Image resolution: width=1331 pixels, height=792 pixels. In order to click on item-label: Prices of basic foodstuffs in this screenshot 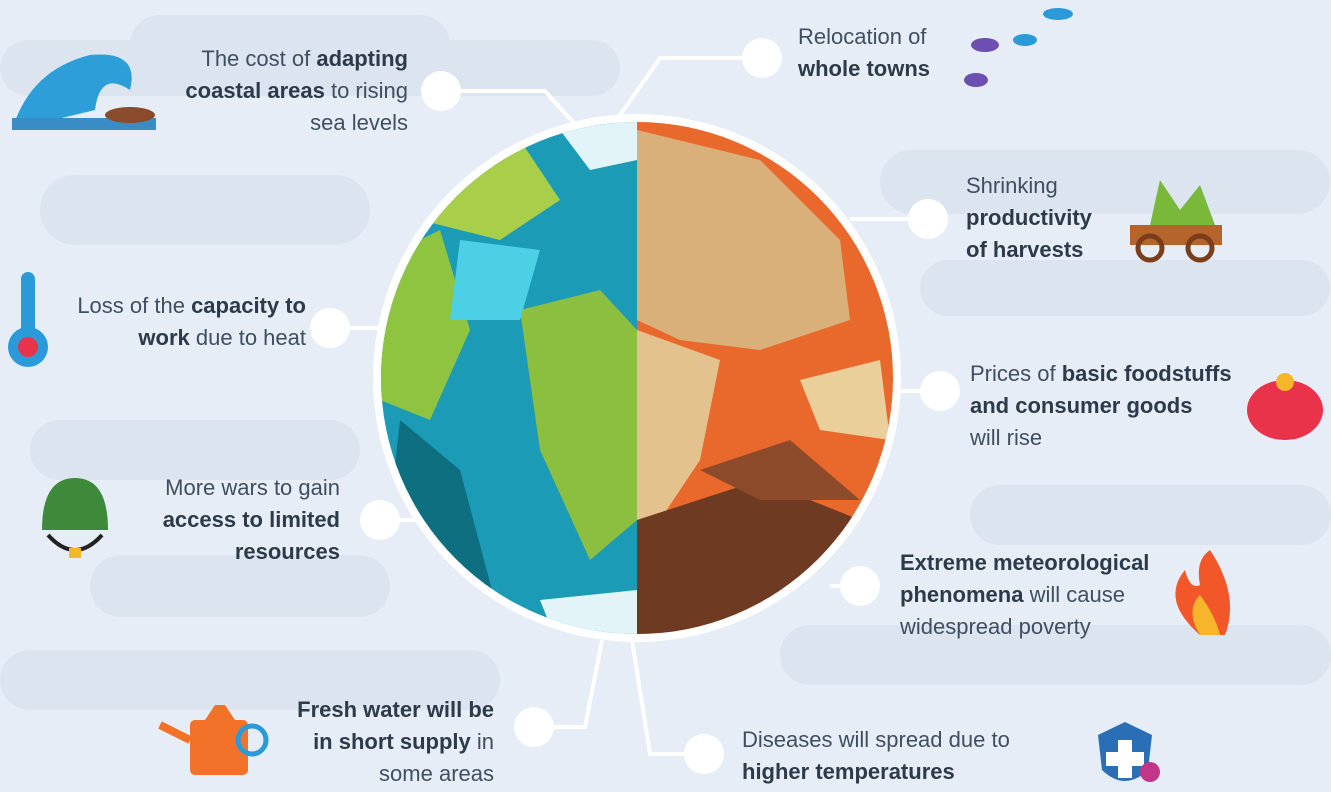, I will do `click(1101, 373)`.